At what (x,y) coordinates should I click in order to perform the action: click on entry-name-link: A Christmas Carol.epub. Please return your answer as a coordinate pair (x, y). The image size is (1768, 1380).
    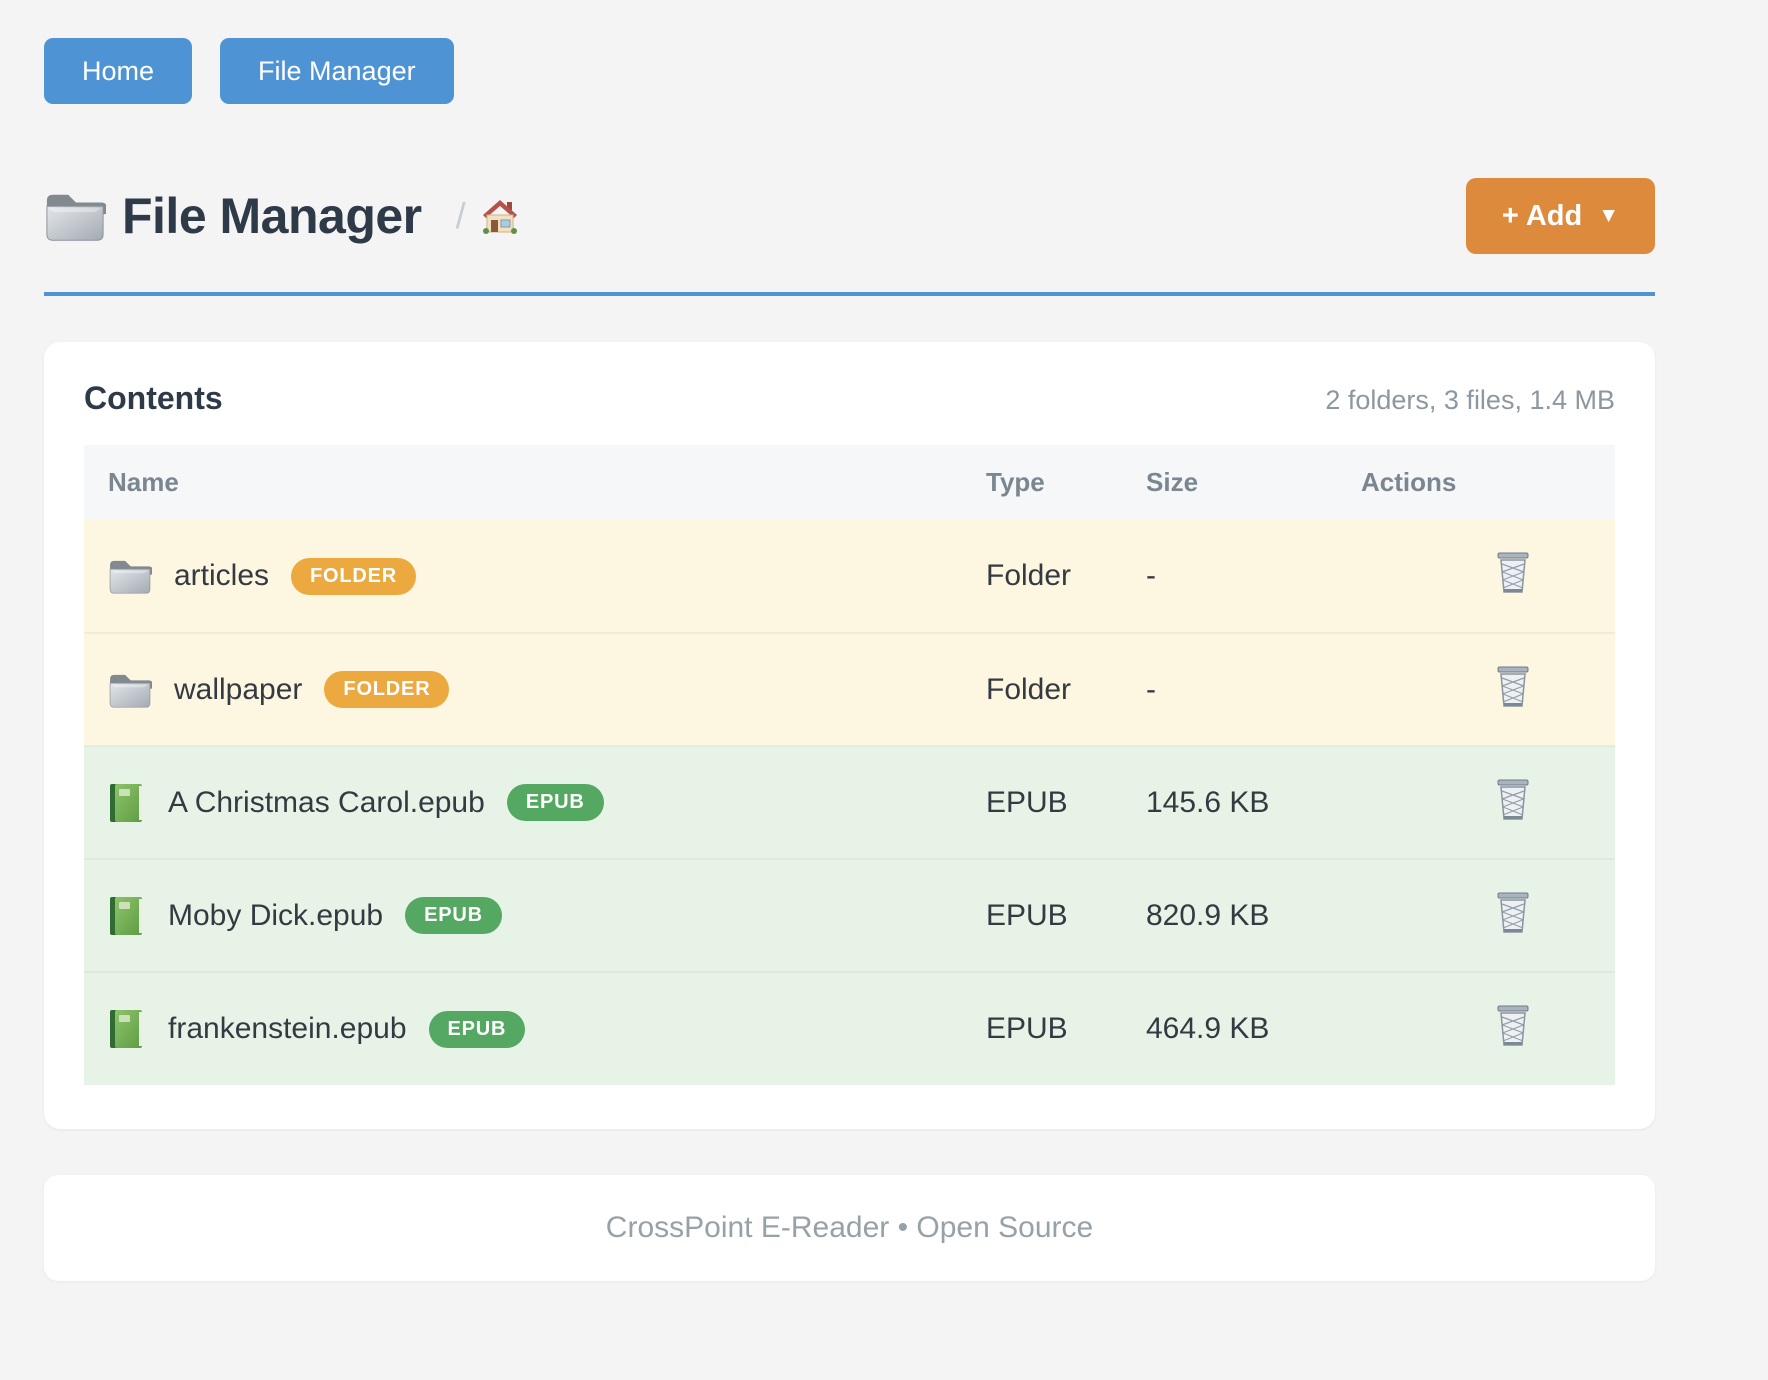
    Looking at the image, I should click on (326, 802).